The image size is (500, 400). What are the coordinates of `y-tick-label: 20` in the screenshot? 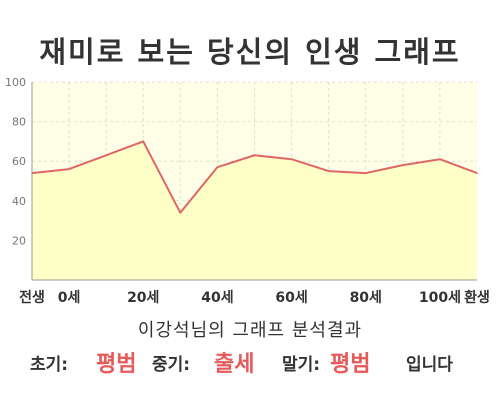 It's located at (19, 240).